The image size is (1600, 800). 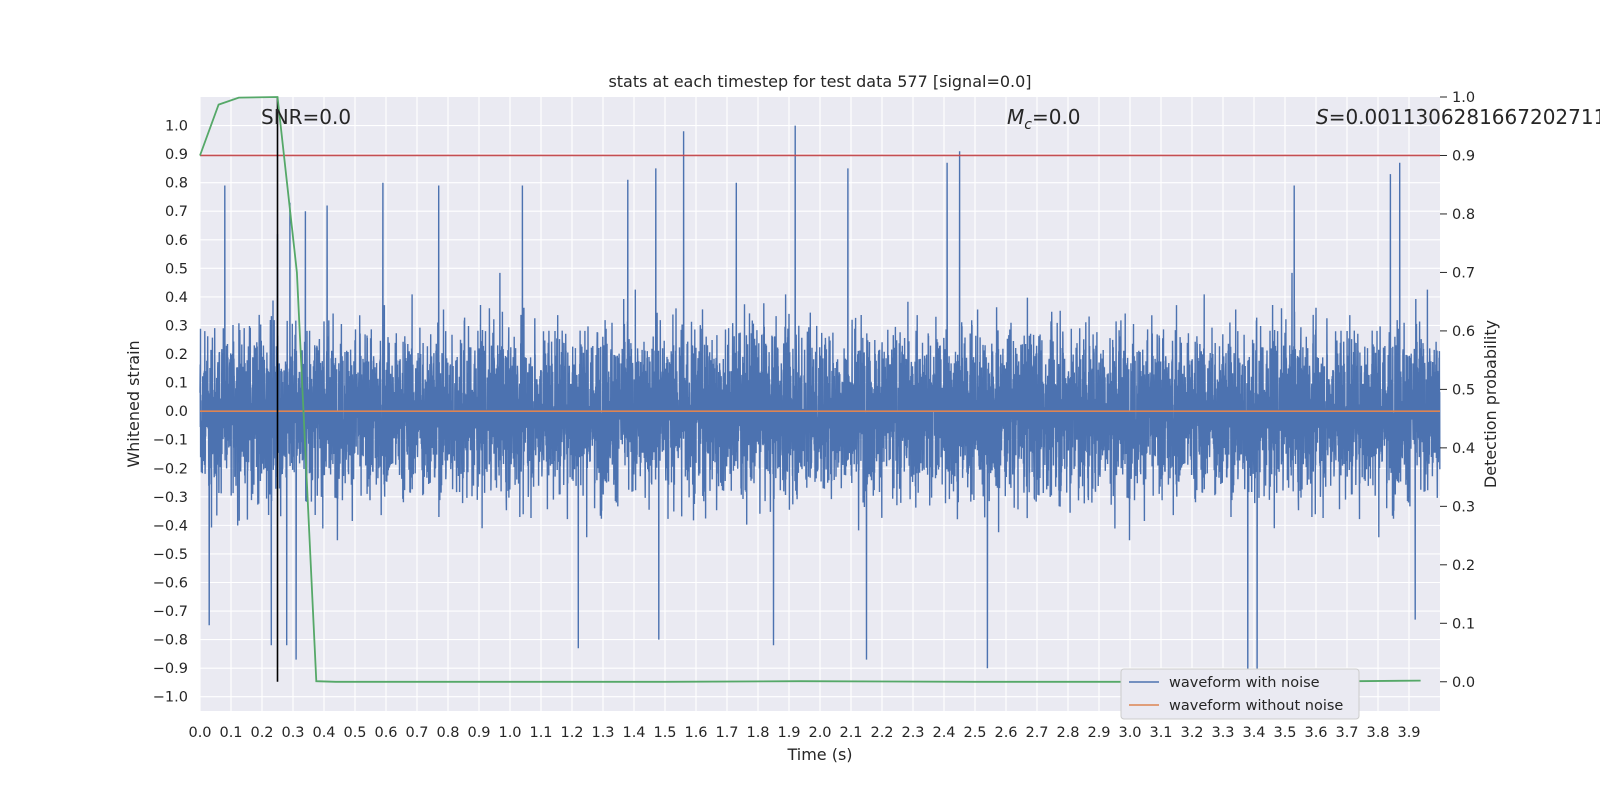 What do you see at coordinates (912, 733) in the screenshot?
I see `x-tick-label: 2.3` at bounding box center [912, 733].